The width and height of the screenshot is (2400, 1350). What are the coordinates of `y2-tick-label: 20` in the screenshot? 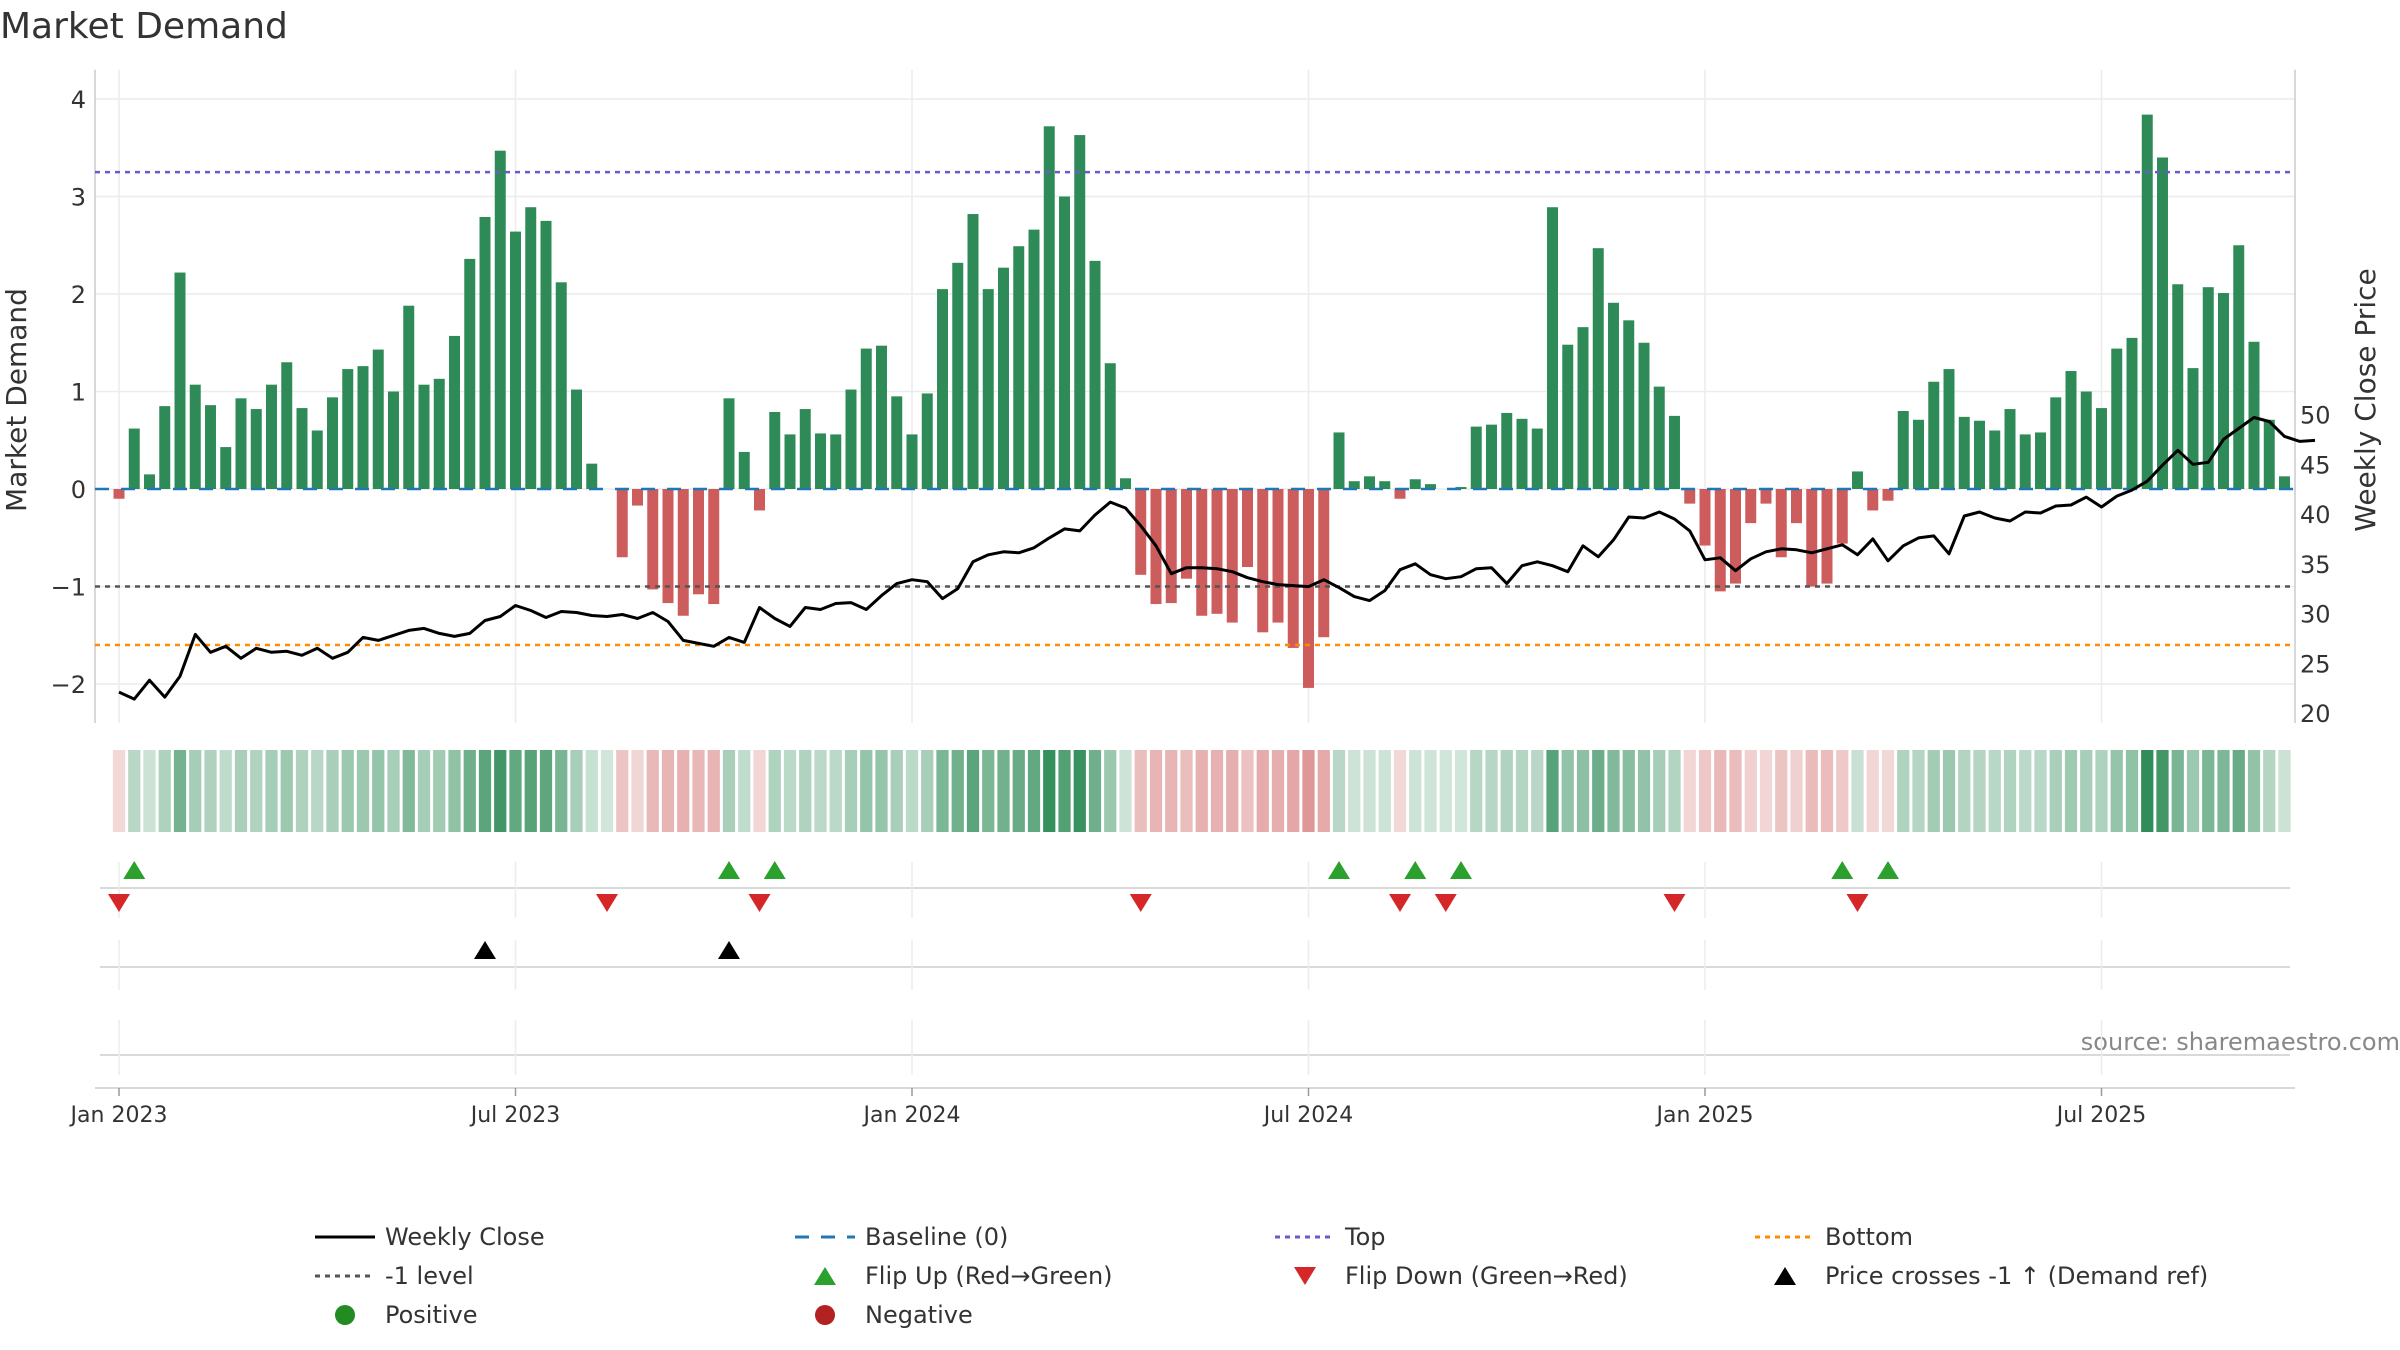 It's located at (2315, 714).